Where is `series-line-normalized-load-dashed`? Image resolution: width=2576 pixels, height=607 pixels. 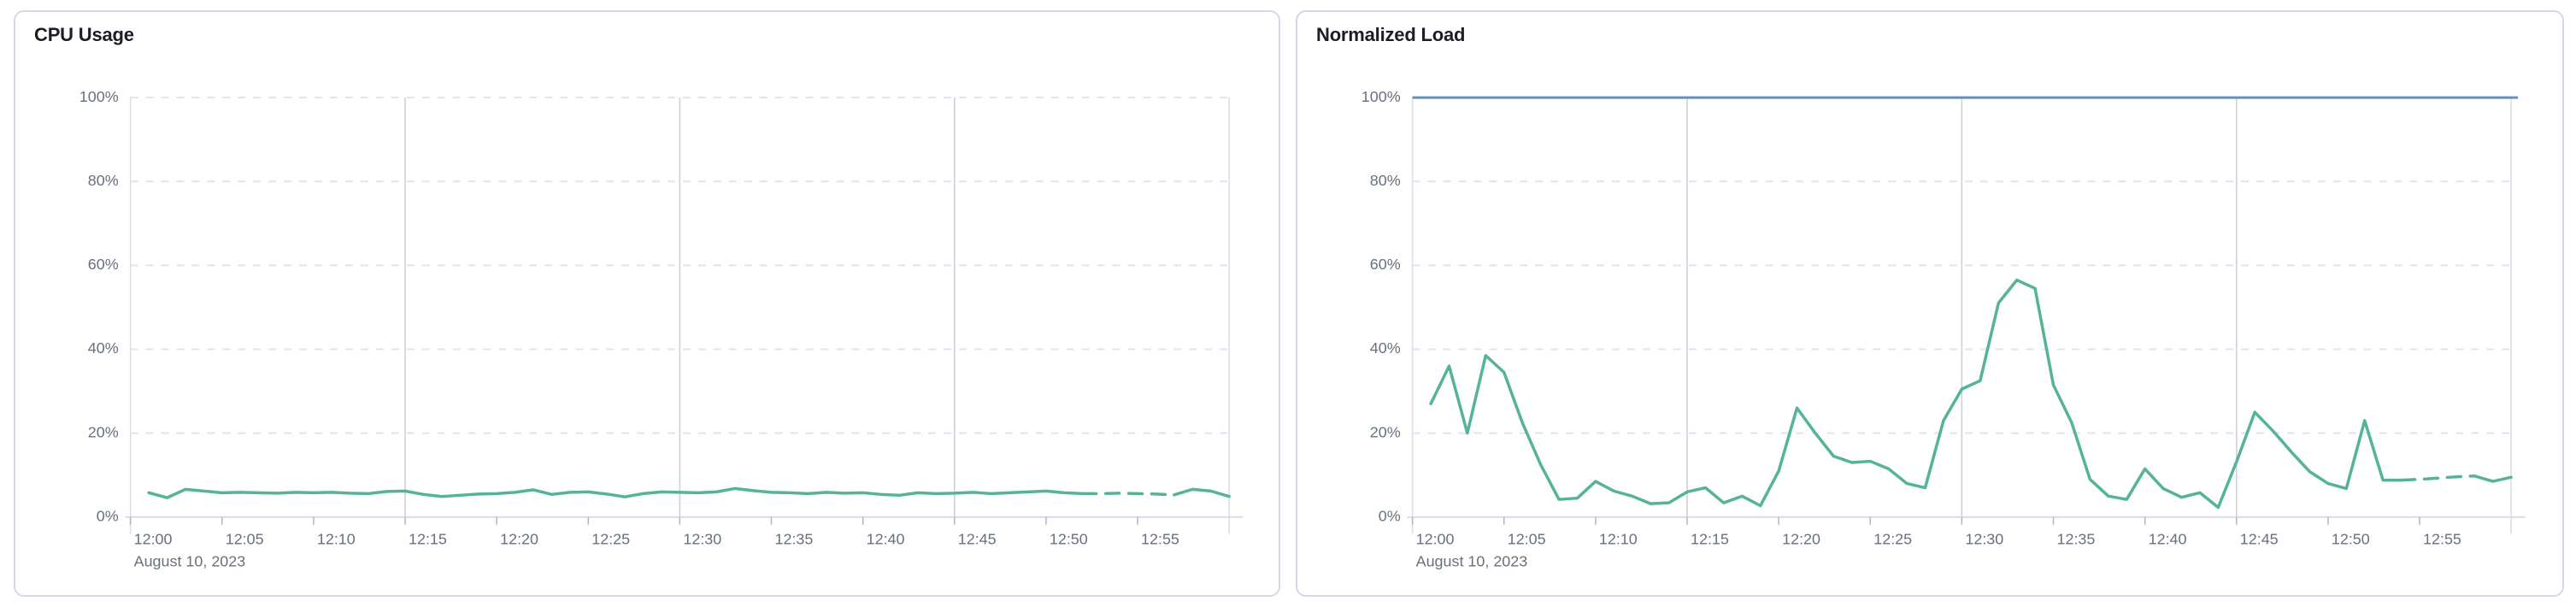
series-line-normalized-load-dashed is located at coordinates (2438, 478).